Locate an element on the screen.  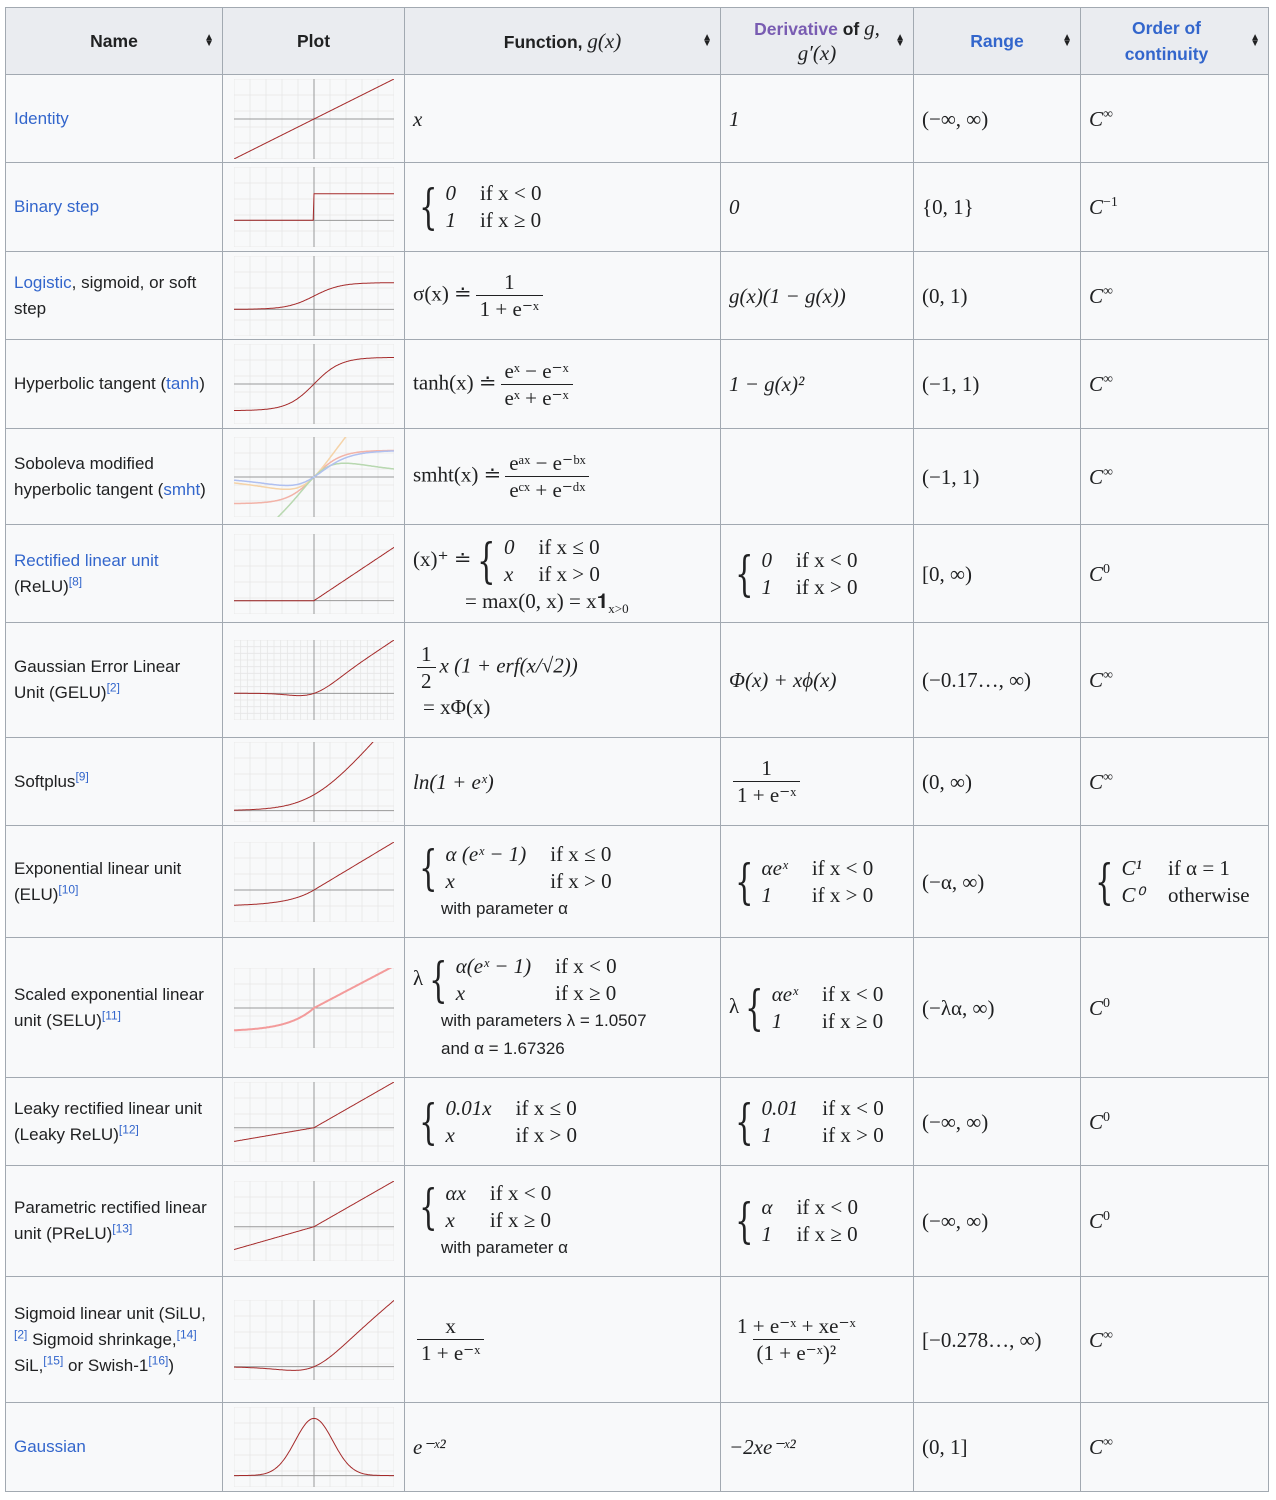
header-continuity: Order of continuity ▲ ▼ is located at coordinates (1174, 41).